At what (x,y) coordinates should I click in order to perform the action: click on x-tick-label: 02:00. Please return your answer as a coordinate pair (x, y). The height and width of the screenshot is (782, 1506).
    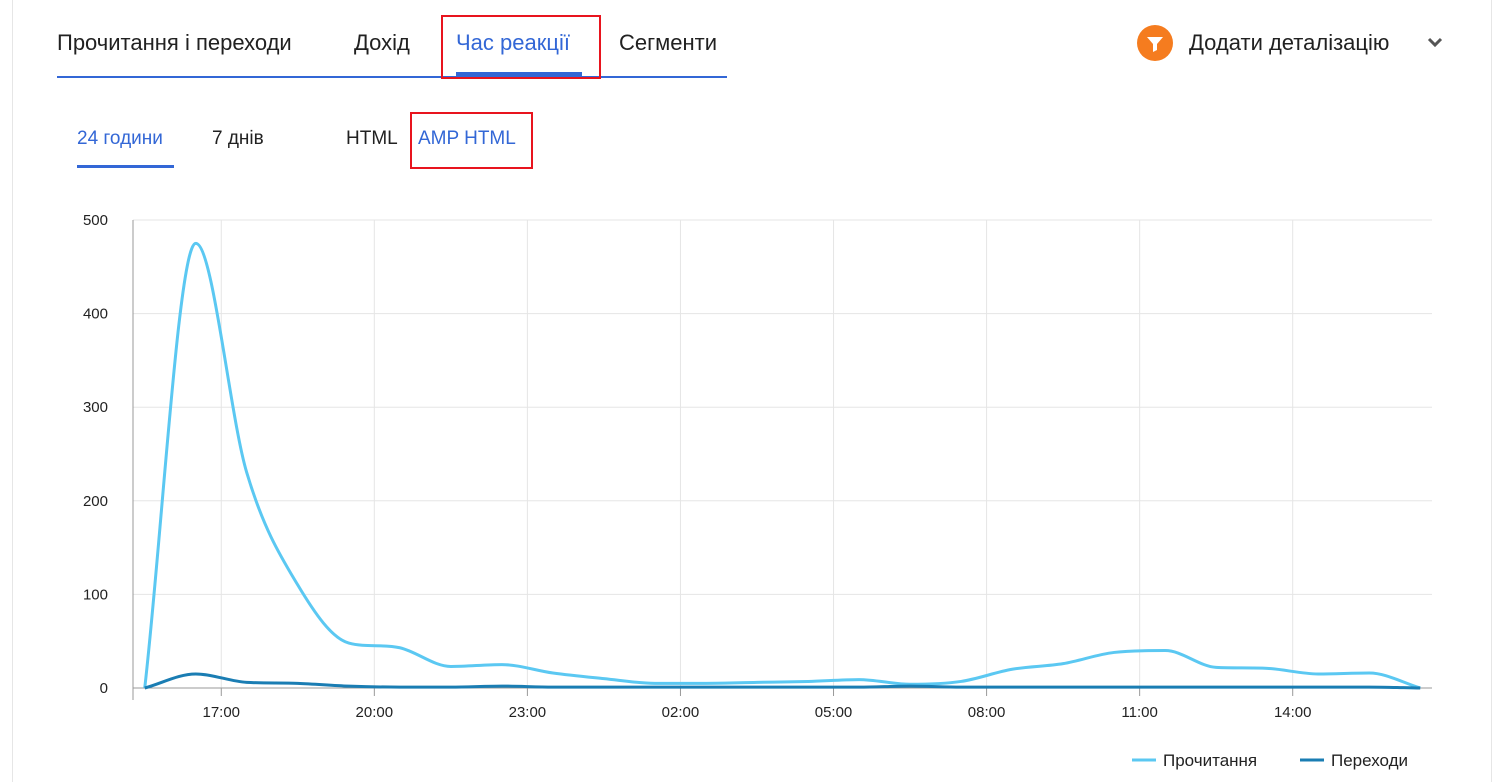
    Looking at the image, I should click on (681, 712).